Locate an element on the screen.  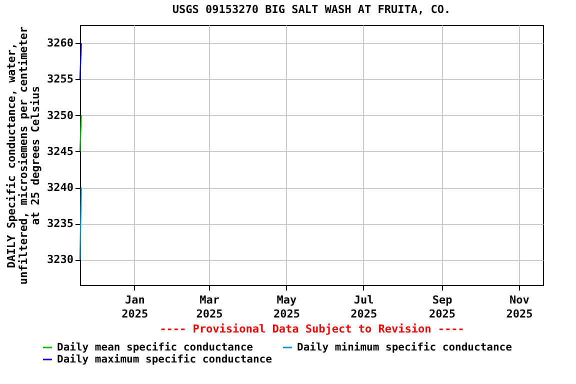
y-tick-label: 3250 is located at coordinates (60, 115).